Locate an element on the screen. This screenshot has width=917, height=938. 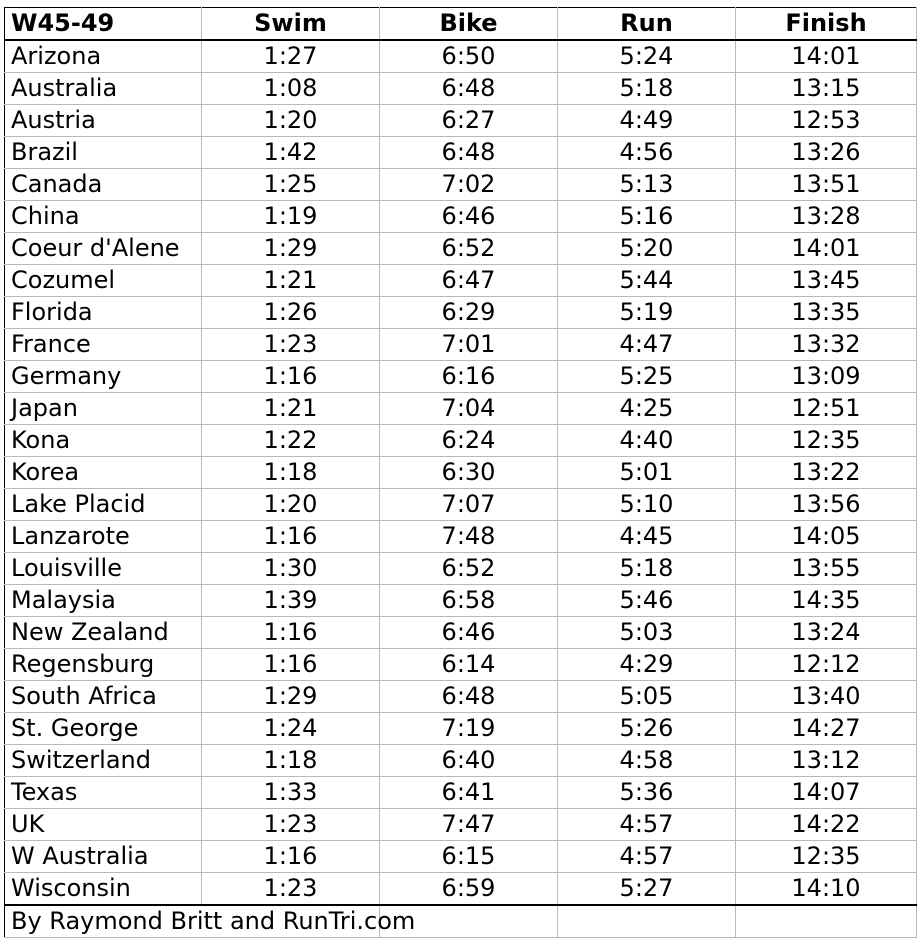
bike-time-cell: 6:59 is located at coordinates (468, 889).